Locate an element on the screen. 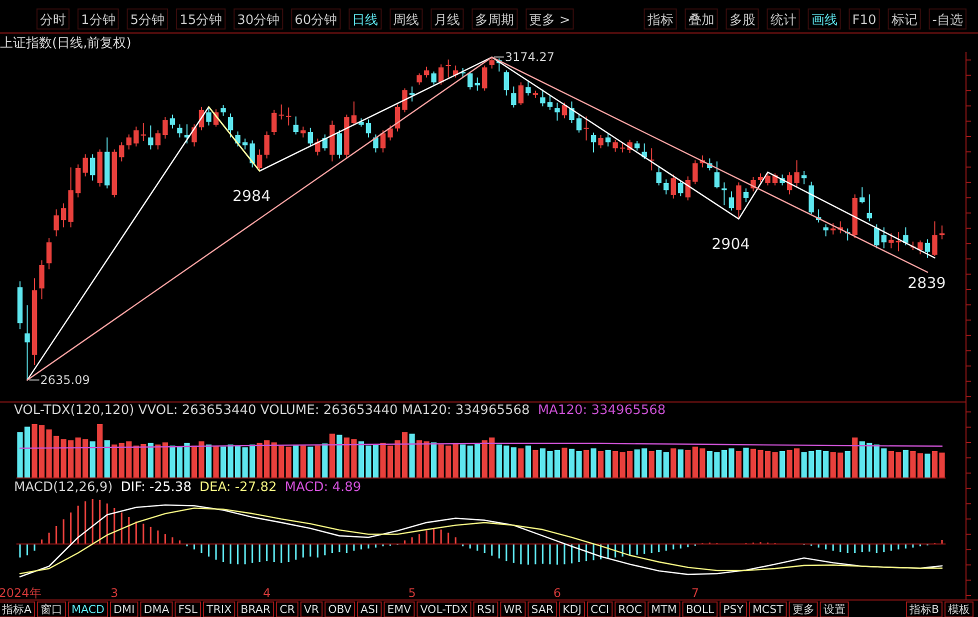 Image resolution: width=978 pixels, height=617 pixels. annotation: 2984 is located at coordinates (251, 195).